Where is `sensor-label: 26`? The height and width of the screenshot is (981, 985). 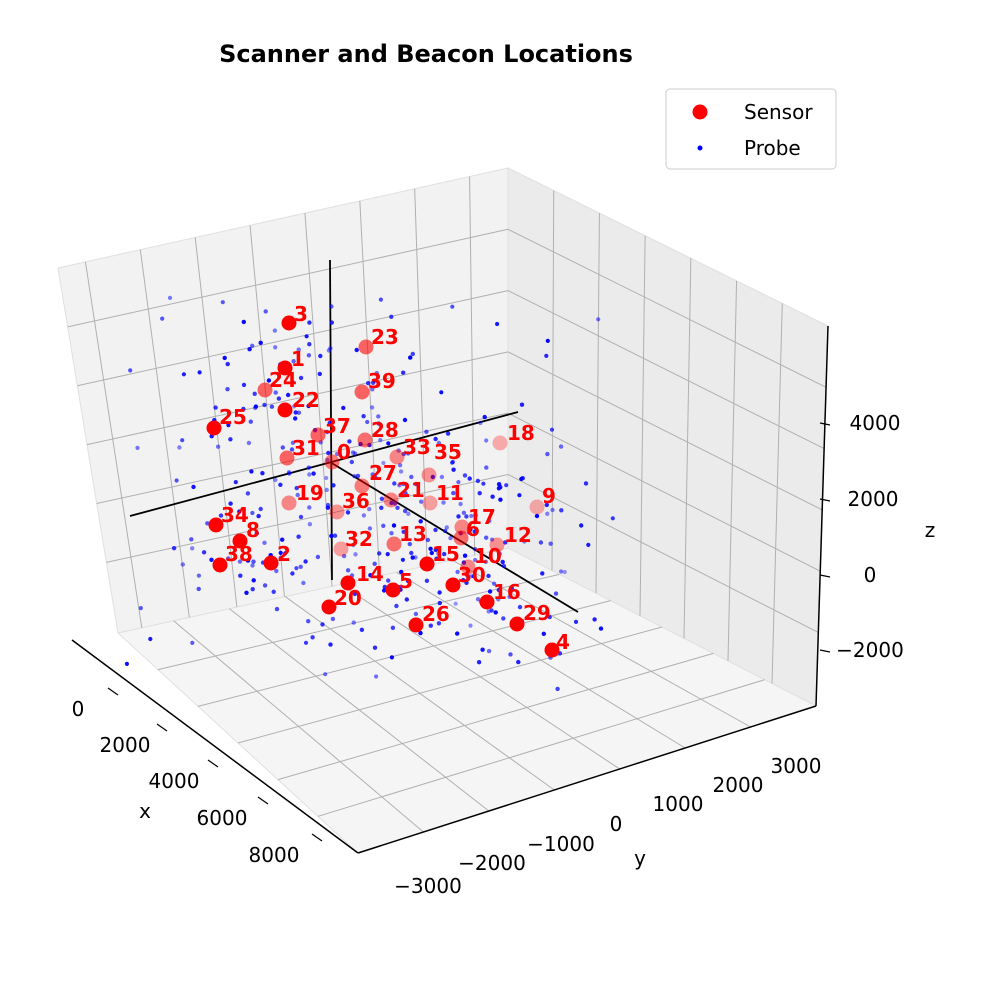 sensor-label: 26 is located at coordinates (436, 614).